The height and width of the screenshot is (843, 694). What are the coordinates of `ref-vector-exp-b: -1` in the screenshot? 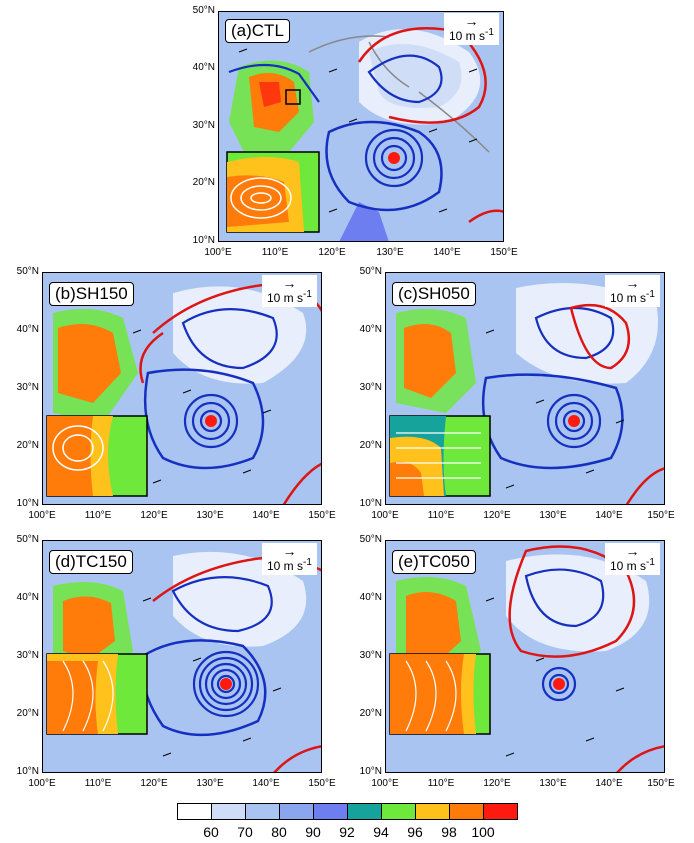 It's located at (307, 294).